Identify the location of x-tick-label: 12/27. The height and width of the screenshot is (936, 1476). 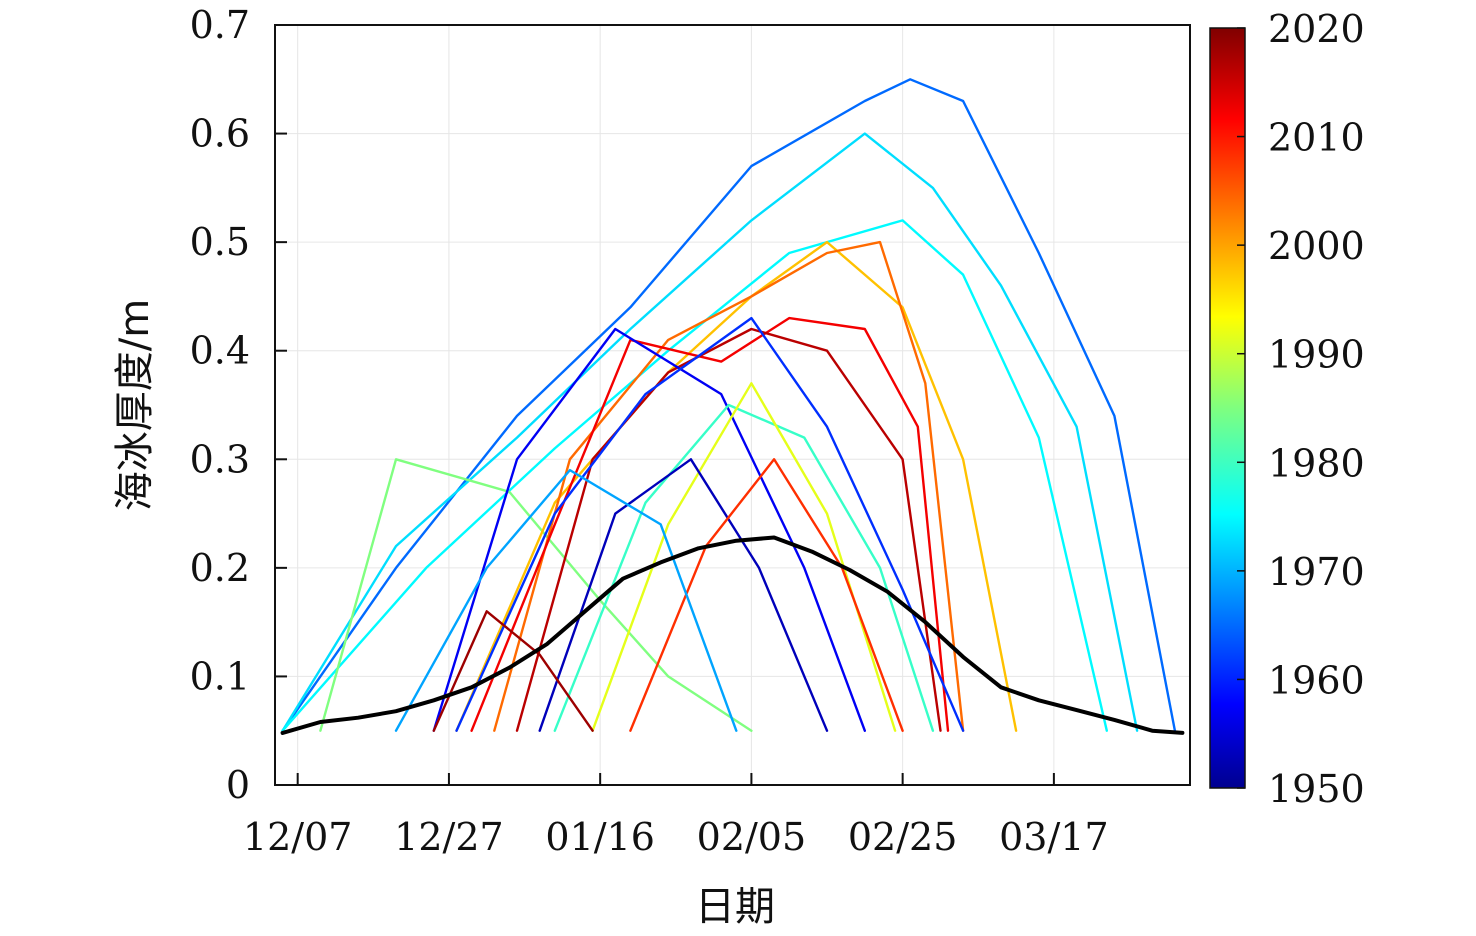
(449, 837).